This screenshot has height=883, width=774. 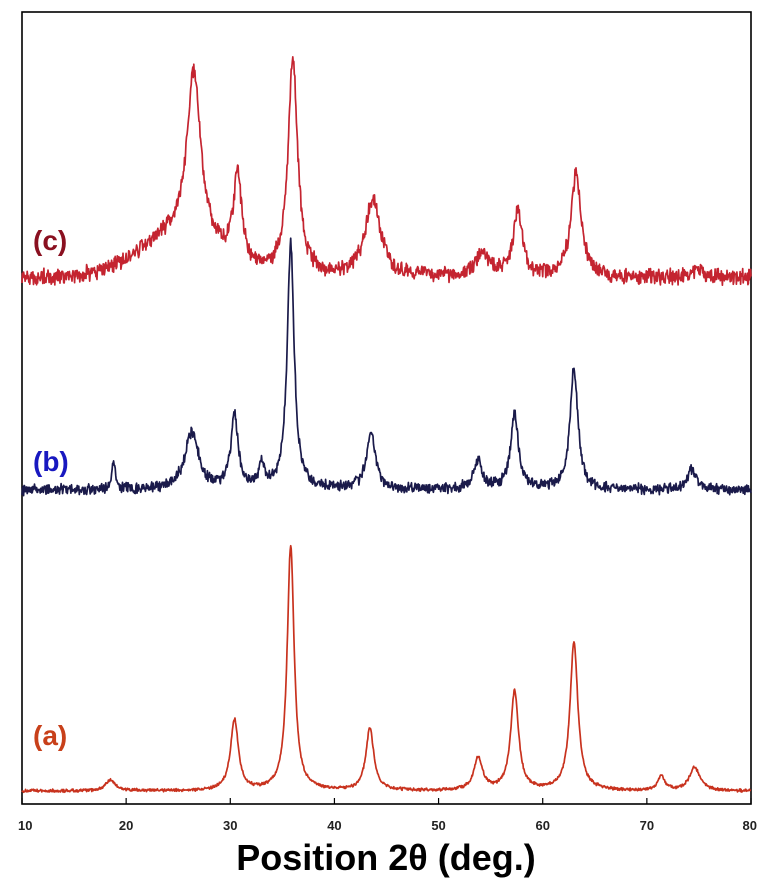 I want to click on x-tick-label: 80, so click(x=750, y=825).